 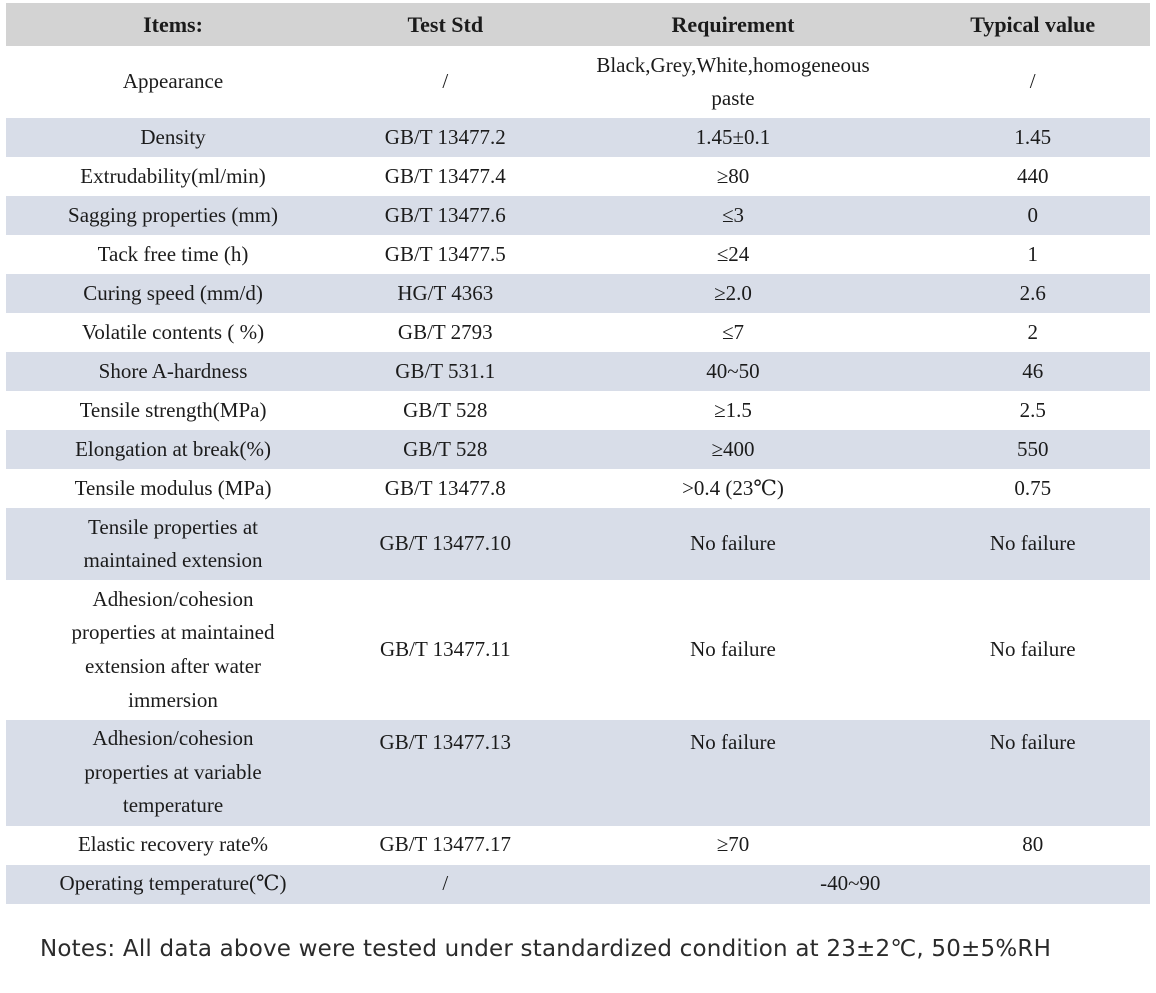 I want to click on table-row: Curing speed (mm/d) HG/T 4363 ≥2.0 2.6, so click(x=578, y=294).